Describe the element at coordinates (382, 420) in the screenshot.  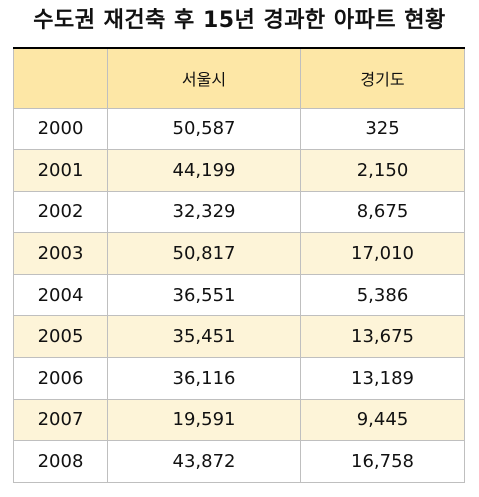
I see `gyeonggi-value-cell: 9,445` at that location.